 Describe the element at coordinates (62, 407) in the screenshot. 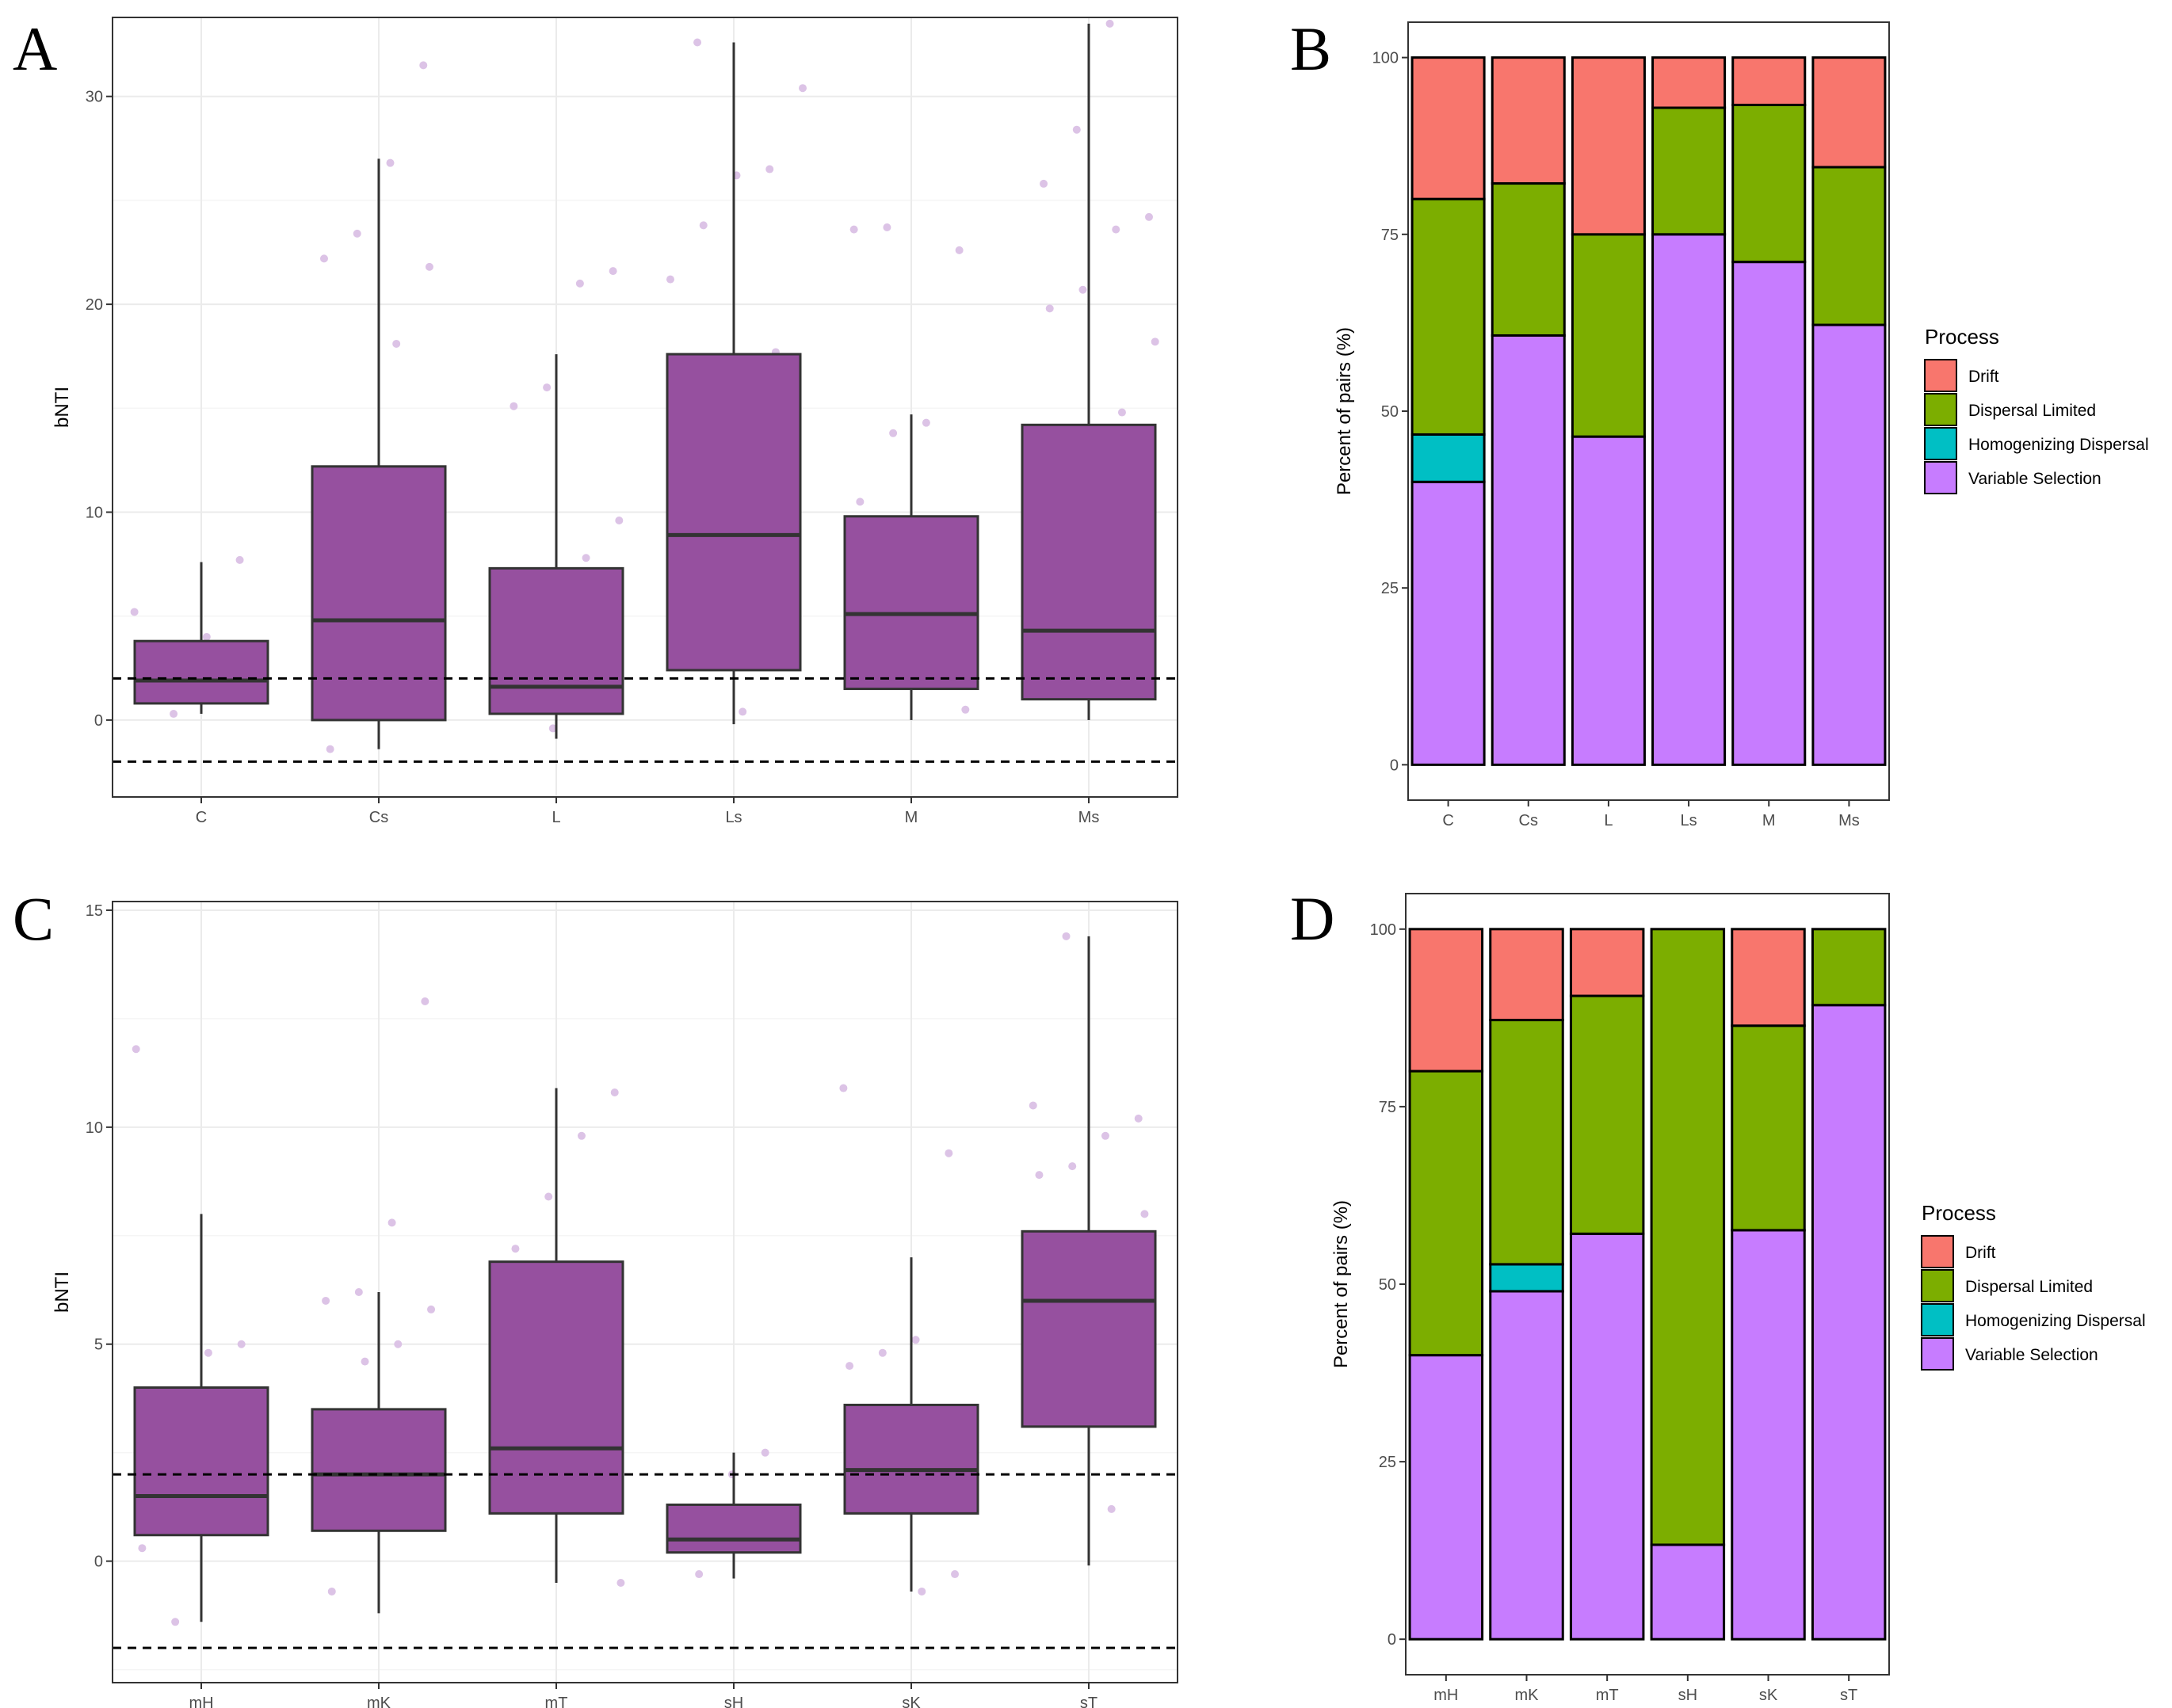

I see `y-axis-title: bNTI` at that location.